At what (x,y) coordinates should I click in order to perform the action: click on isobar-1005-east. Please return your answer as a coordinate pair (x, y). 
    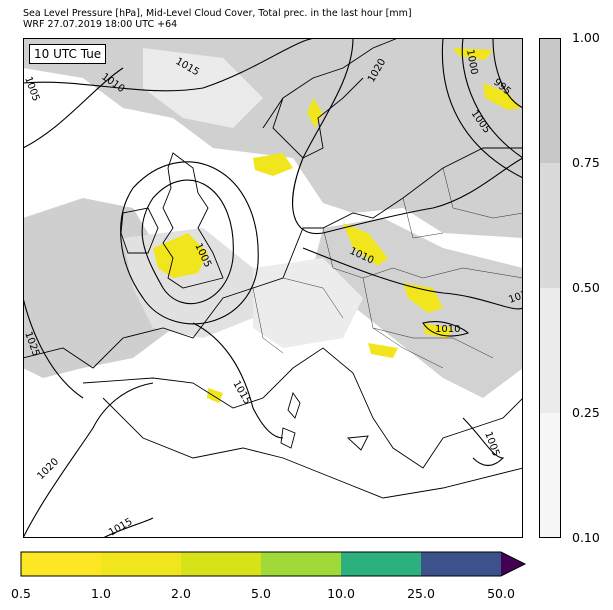
    Looking at the image, I should click on (482, 108).